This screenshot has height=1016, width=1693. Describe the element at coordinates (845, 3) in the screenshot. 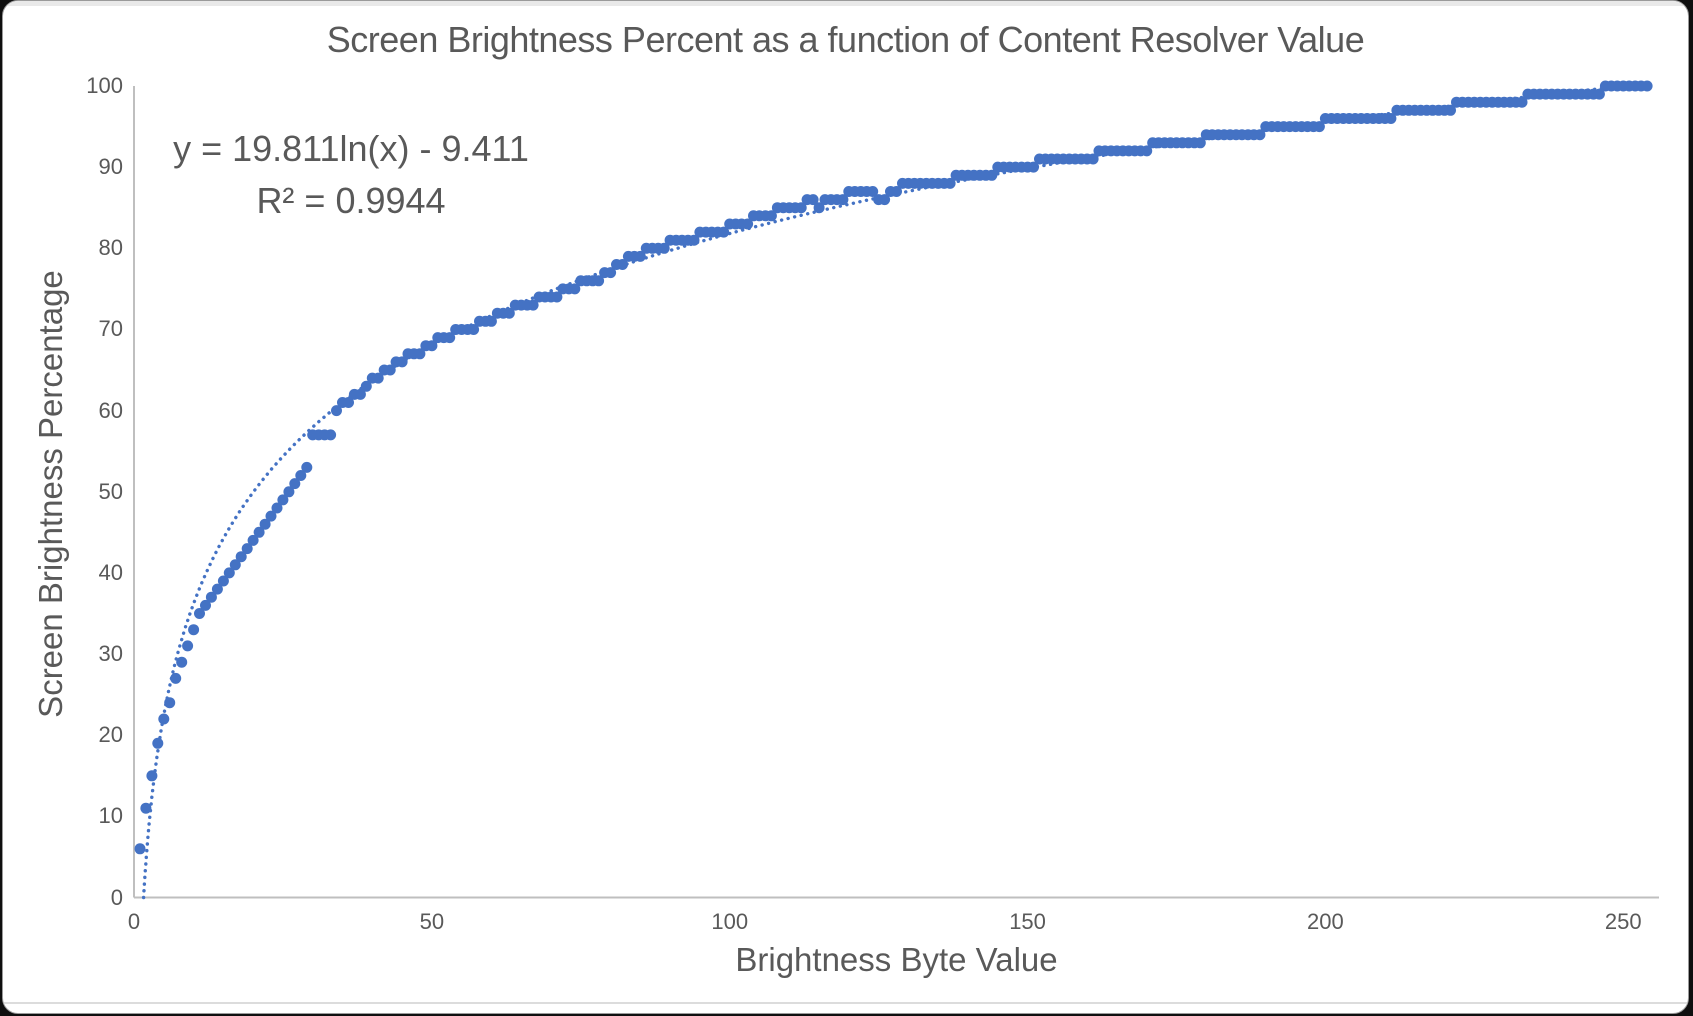

I see `panel-top-strip` at that location.